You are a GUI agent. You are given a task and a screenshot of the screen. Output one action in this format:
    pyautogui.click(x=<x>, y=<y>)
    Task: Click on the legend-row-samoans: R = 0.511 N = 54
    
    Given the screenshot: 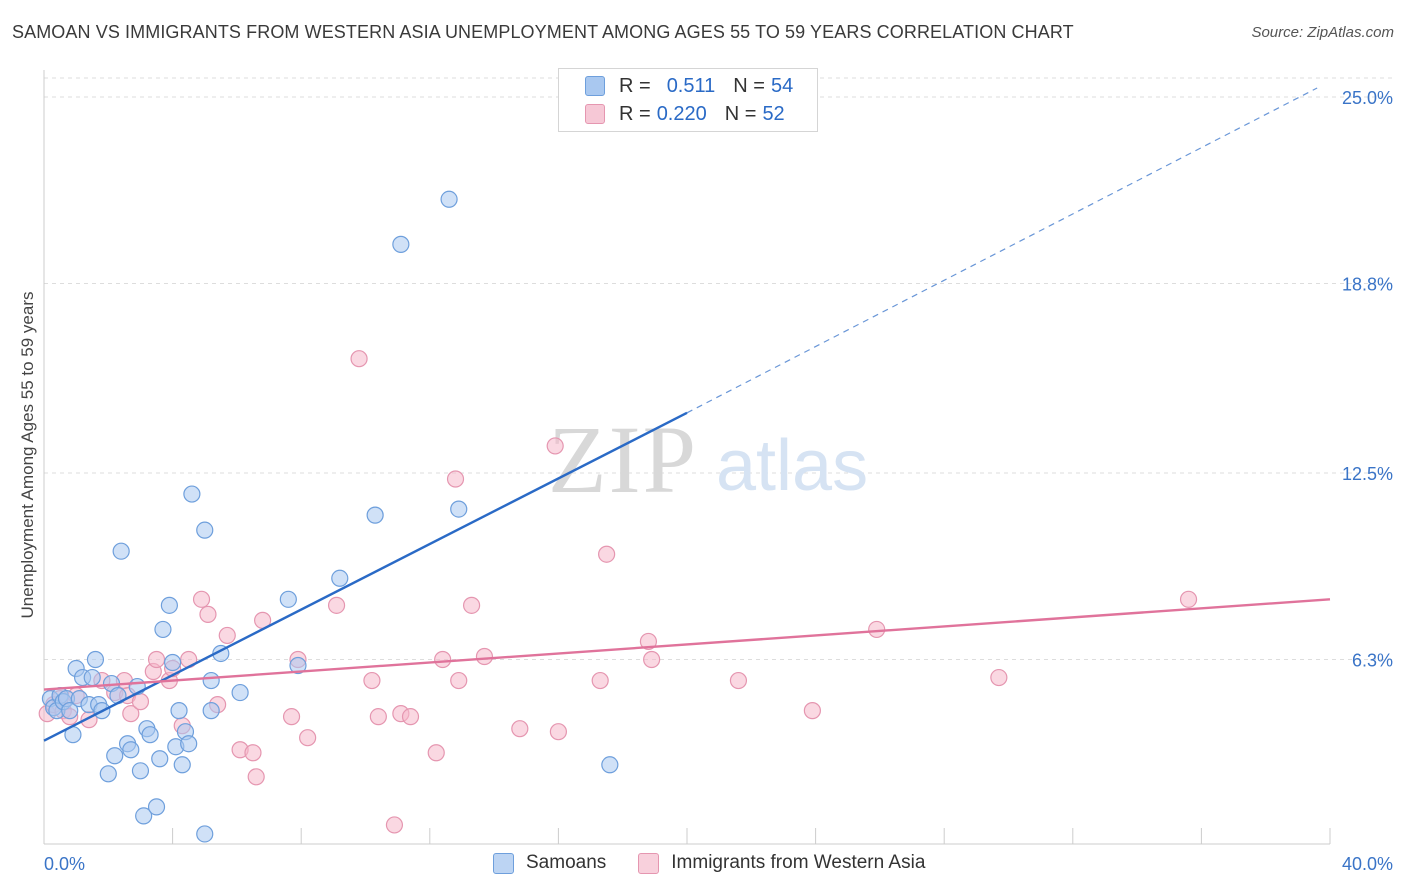 What is the action you would take?
    pyautogui.click(x=689, y=86)
    